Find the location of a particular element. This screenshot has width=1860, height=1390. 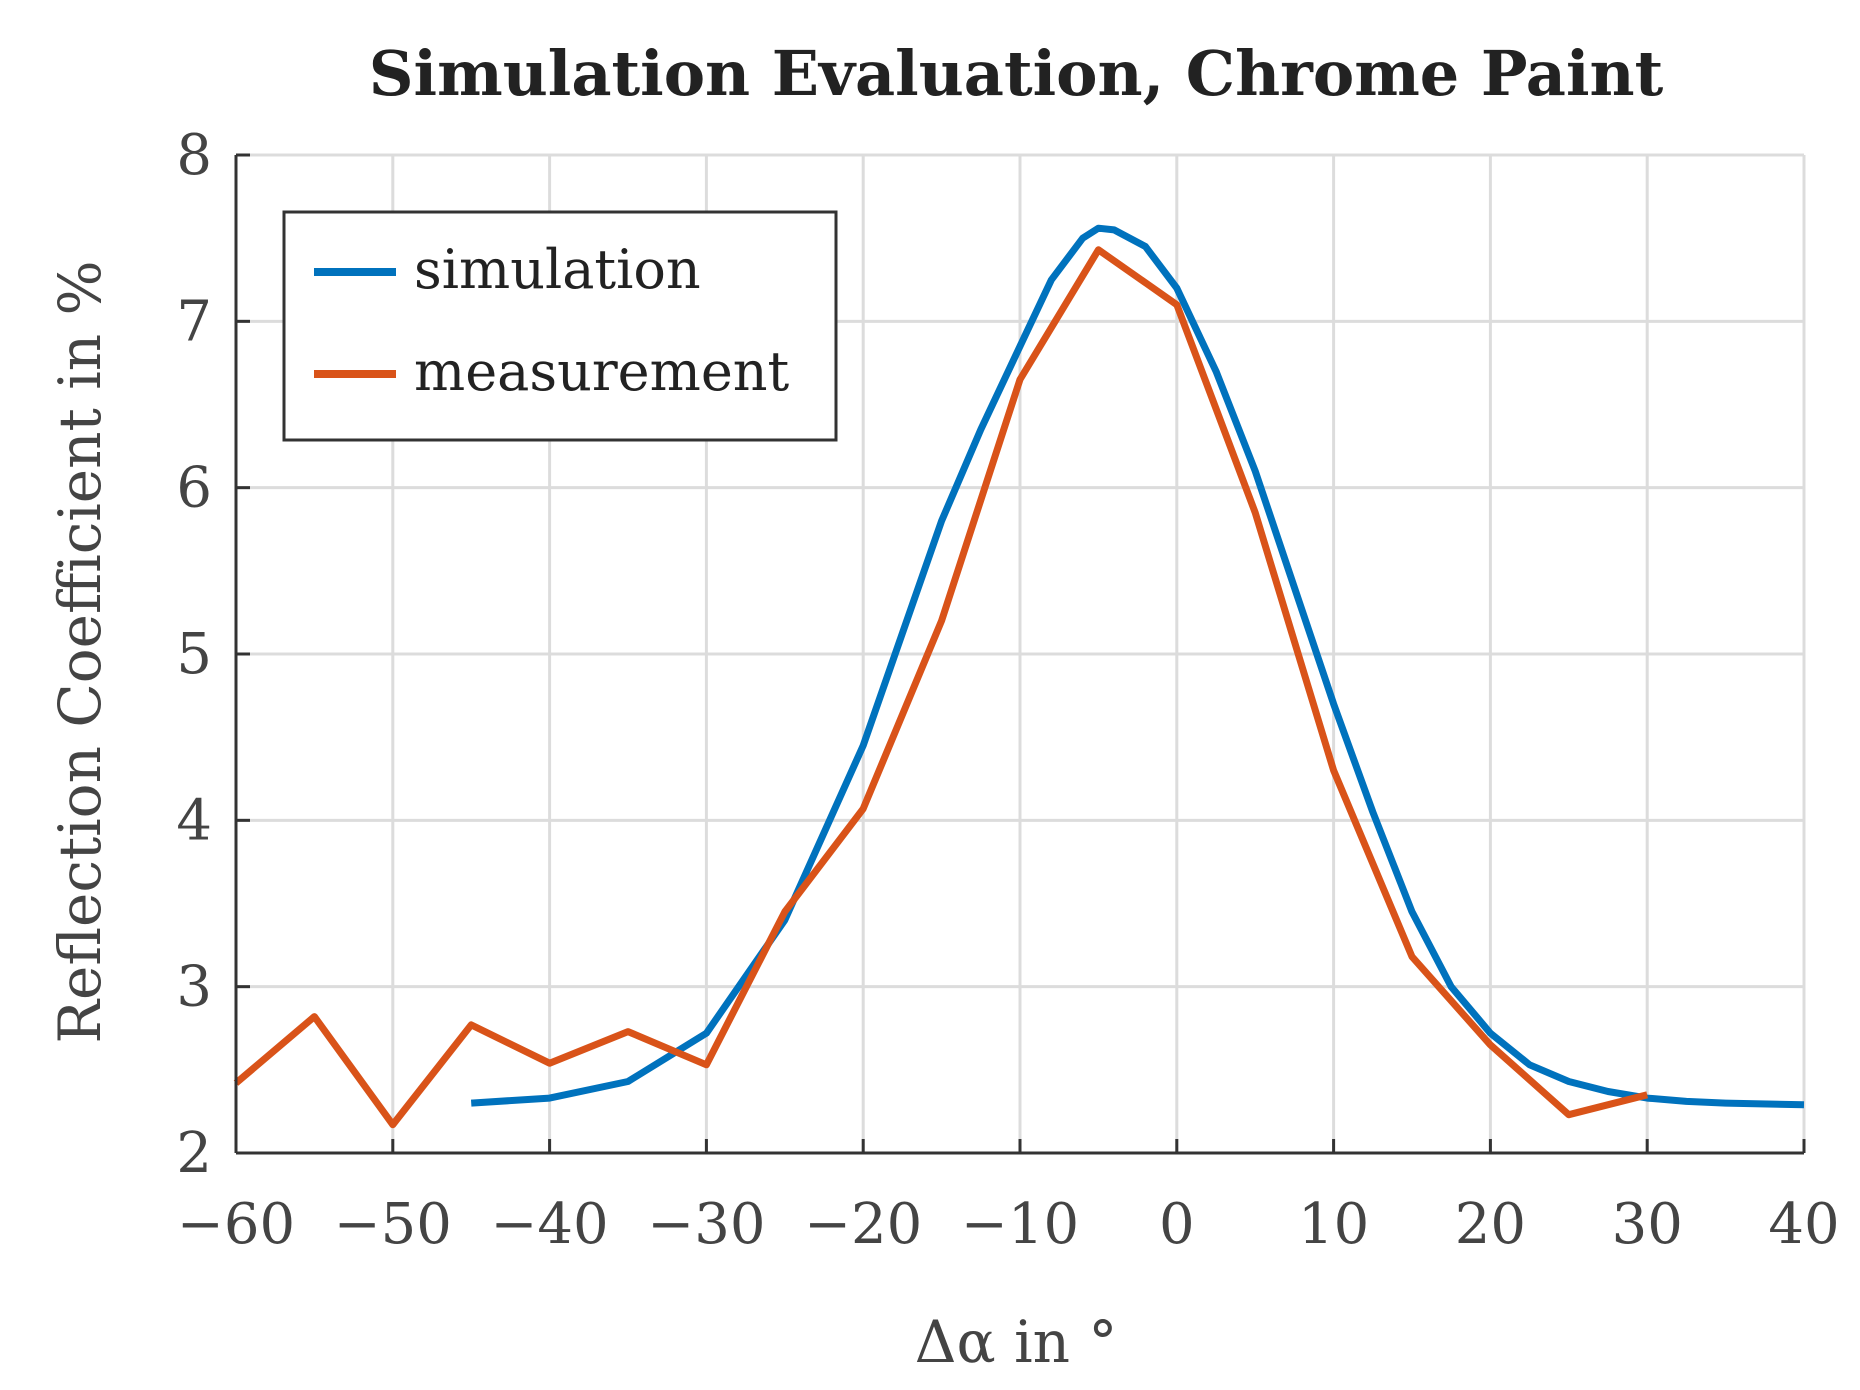

y-axis-label: Reflection Coefficient in % is located at coordinates (80, 651).